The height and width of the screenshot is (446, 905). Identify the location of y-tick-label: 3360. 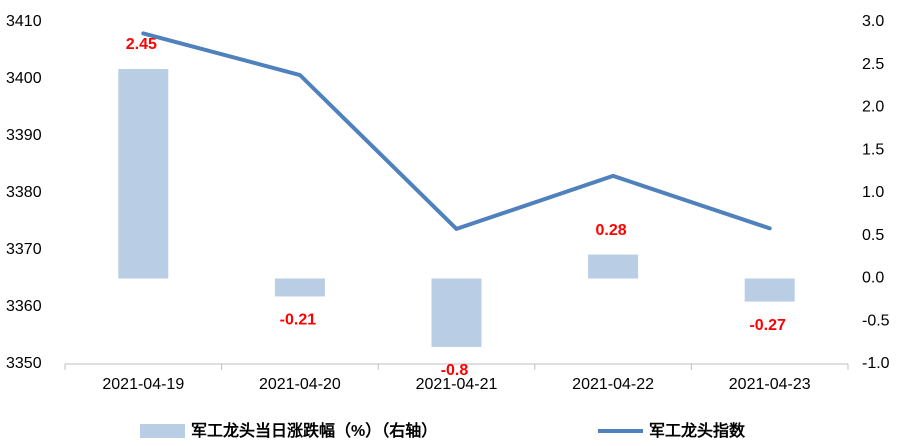
(24, 306).